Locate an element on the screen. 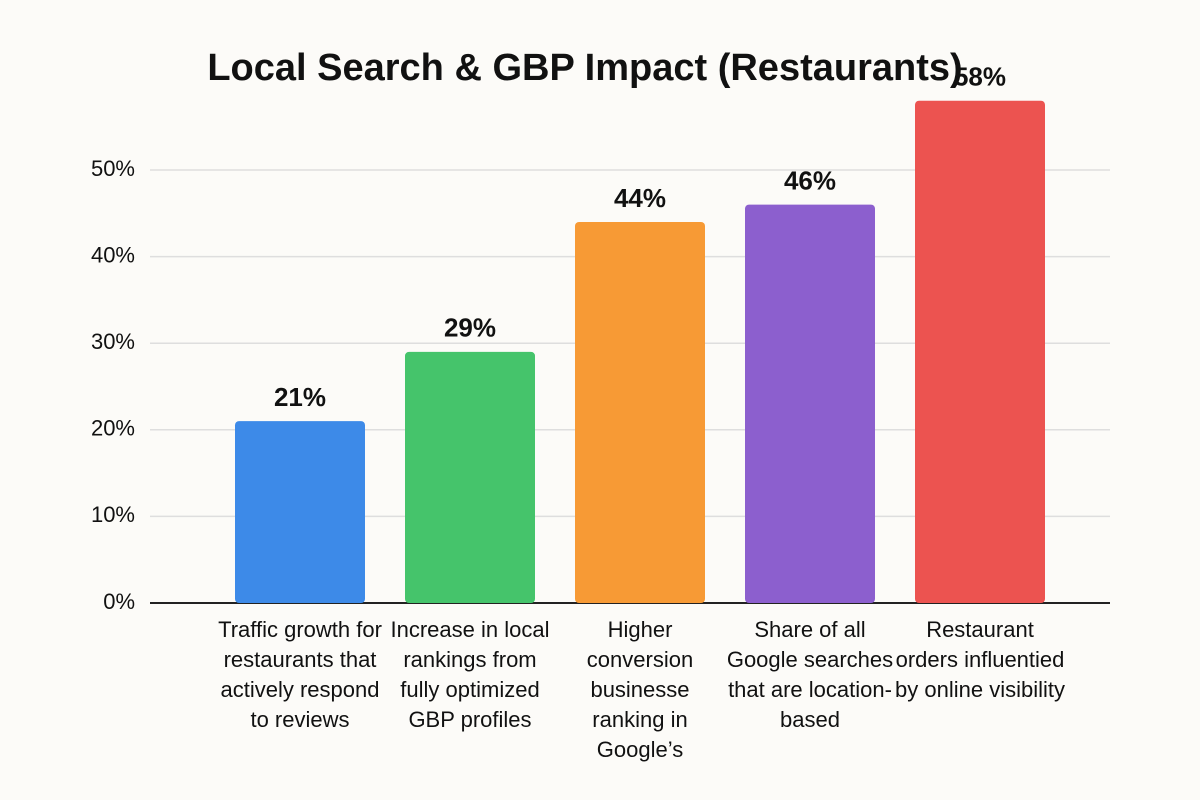  data-label: 58% is located at coordinates (980, 77).